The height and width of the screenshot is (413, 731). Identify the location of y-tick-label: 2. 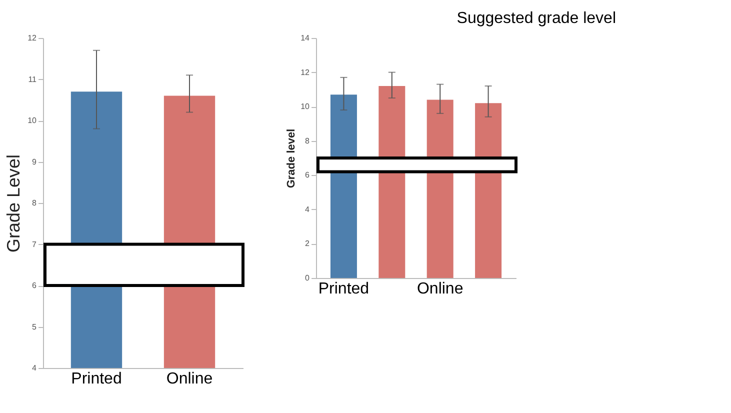
(307, 243).